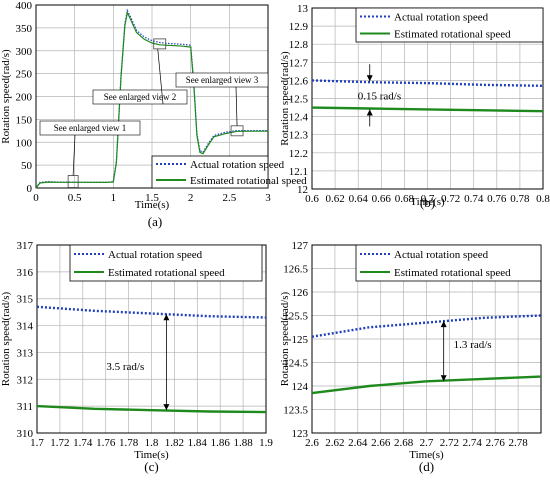 This screenshot has width=550, height=486. I want to click on x-tick-label: 2.62, so click(334, 443).